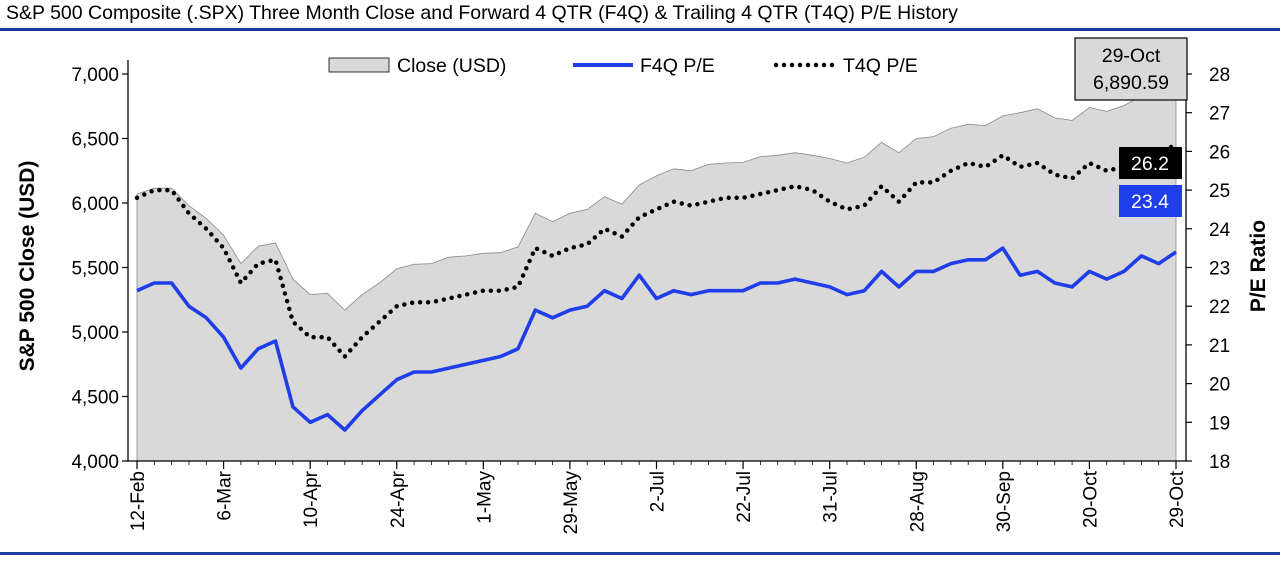 Image resolution: width=1280 pixels, height=562 pixels. Describe the element at coordinates (1219, 423) in the screenshot. I see `y-right-tick-label: 19` at that location.